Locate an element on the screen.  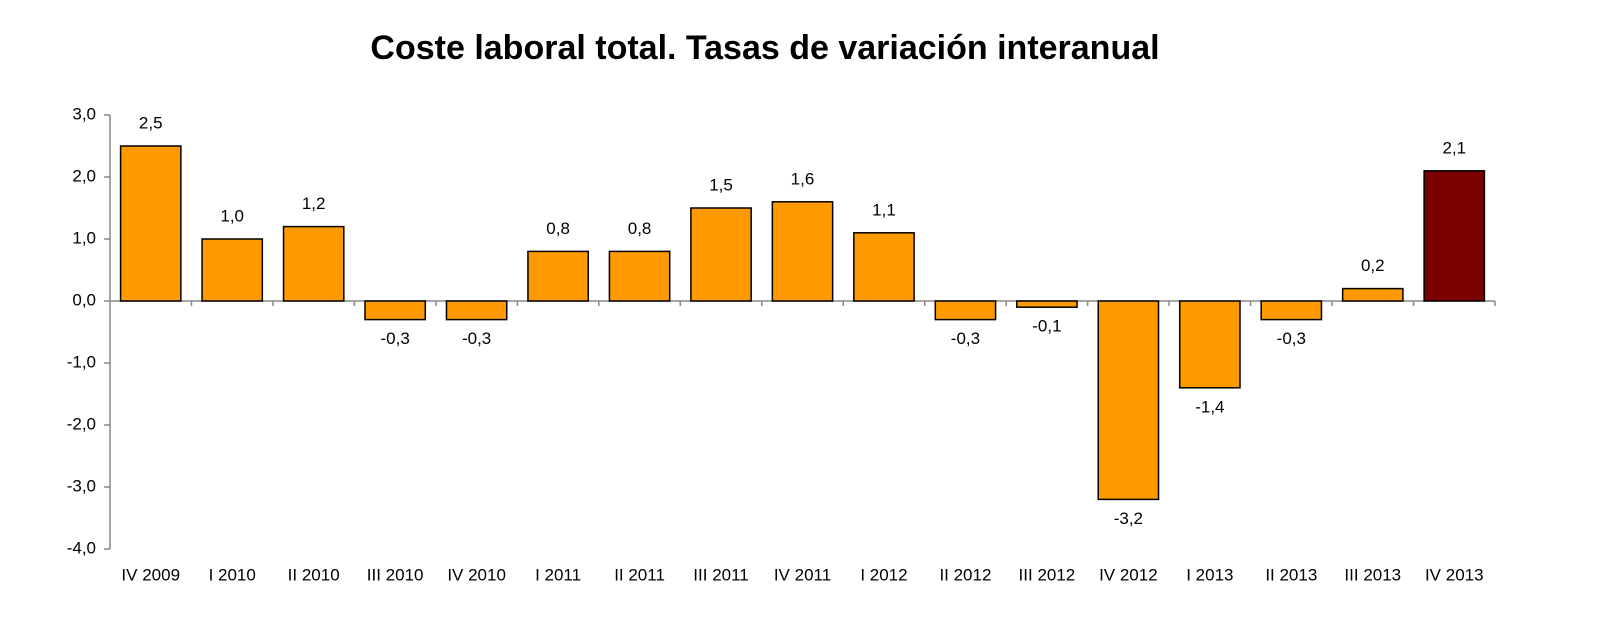
value-label: 1,1 is located at coordinates (884, 209).